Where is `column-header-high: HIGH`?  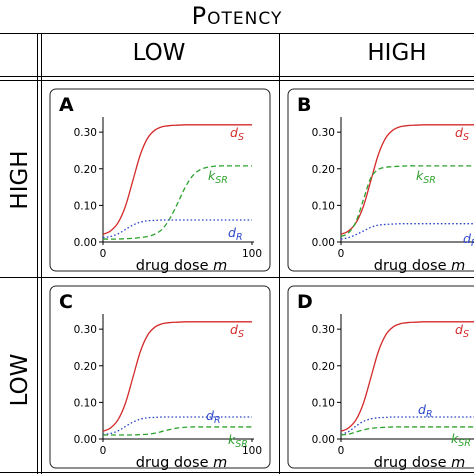 column-header-high: HIGH is located at coordinates (397, 53).